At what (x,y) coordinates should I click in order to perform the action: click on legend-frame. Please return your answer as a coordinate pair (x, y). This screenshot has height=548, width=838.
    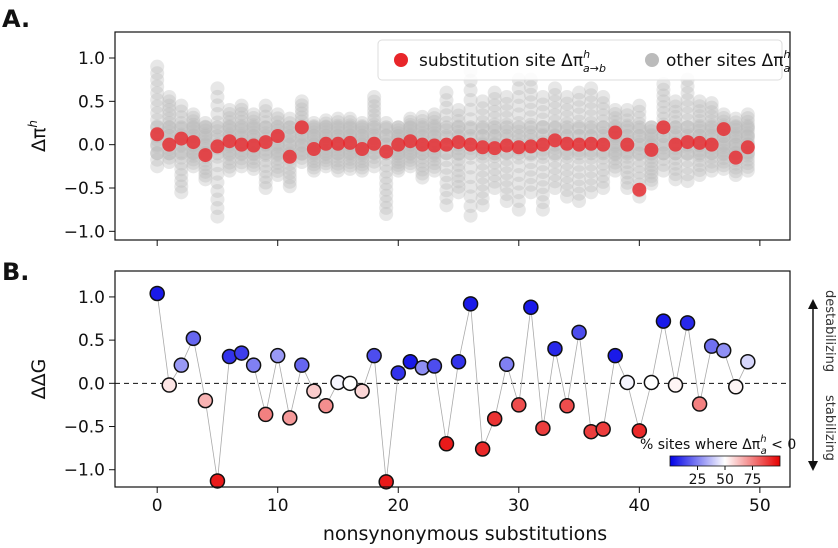
    Looking at the image, I should click on (580, 60).